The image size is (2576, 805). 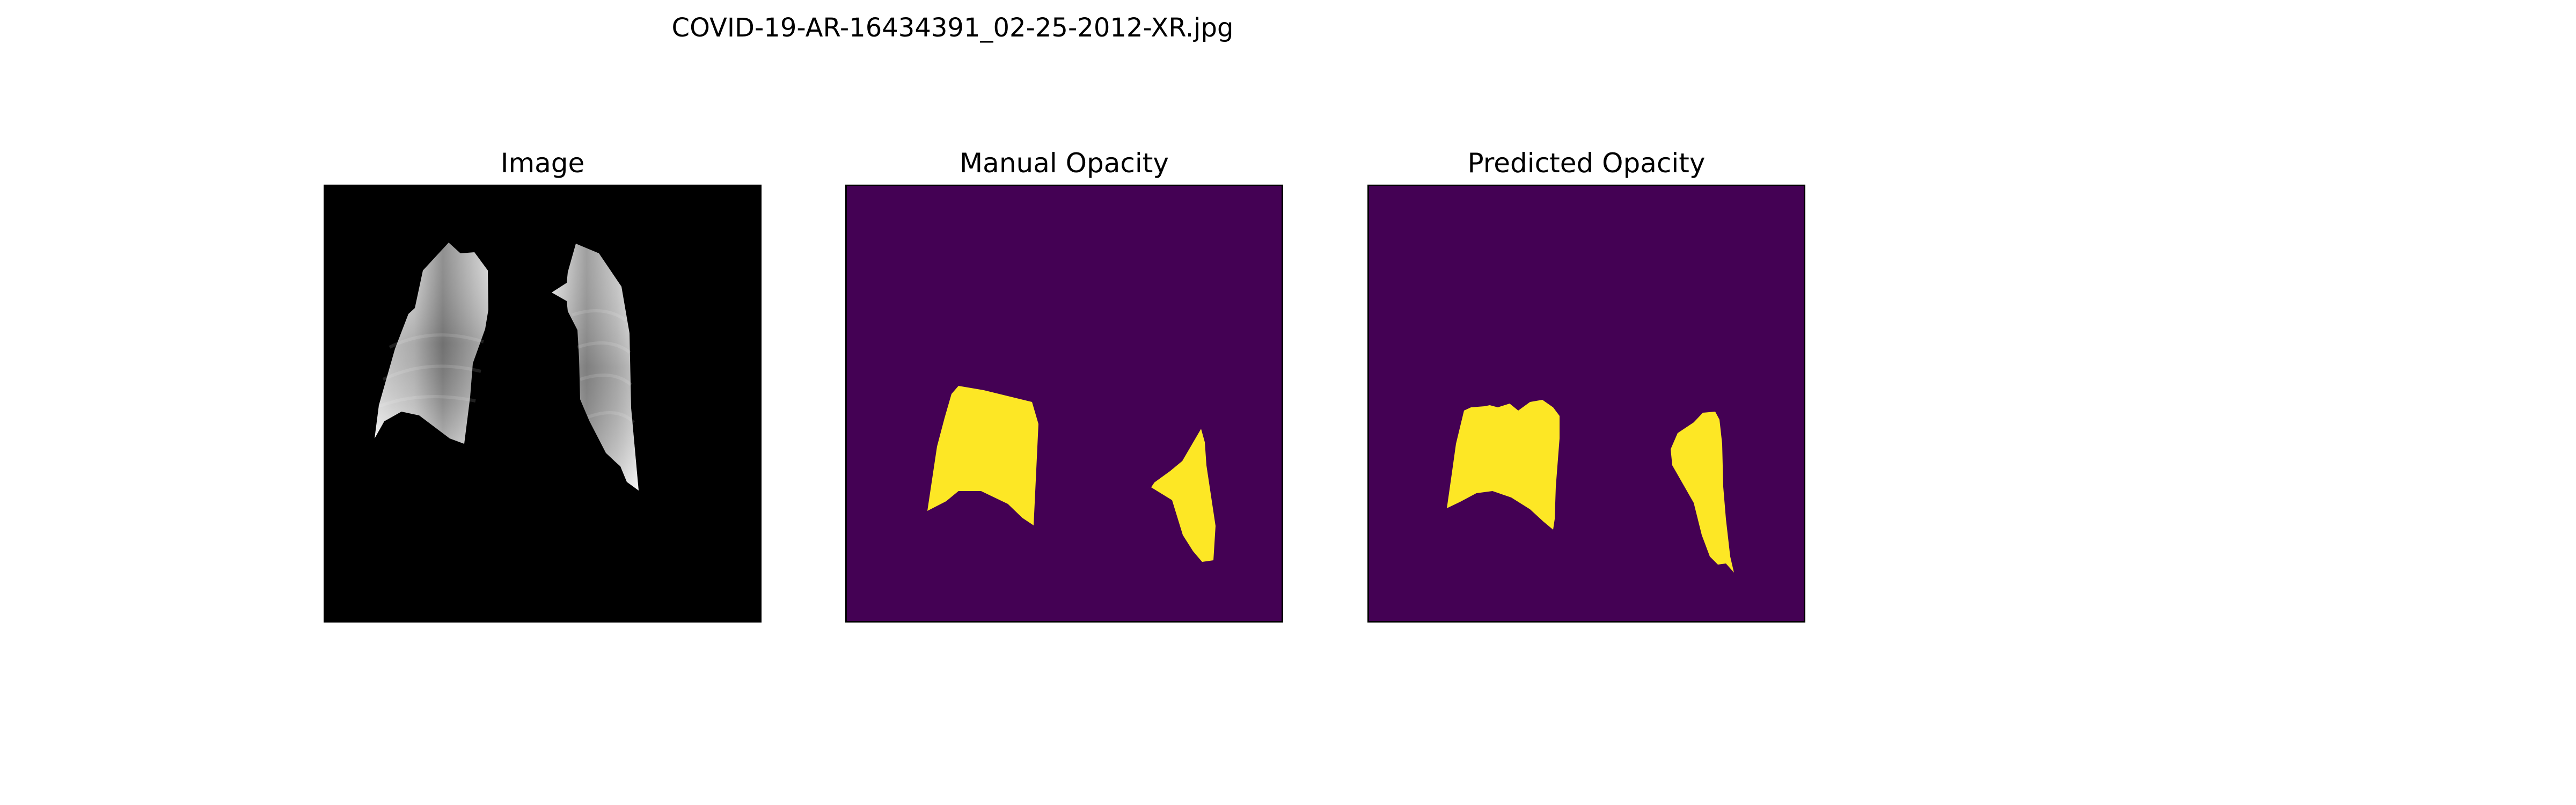 I want to click on predicted-opacity-mask, so click(x=1586, y=403).